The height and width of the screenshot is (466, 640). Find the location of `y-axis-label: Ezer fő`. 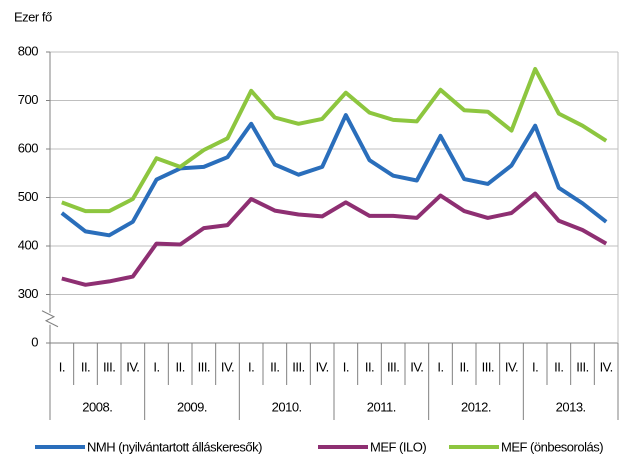

y-axis-label: Ezer fő is located at coordinates (33, 16).